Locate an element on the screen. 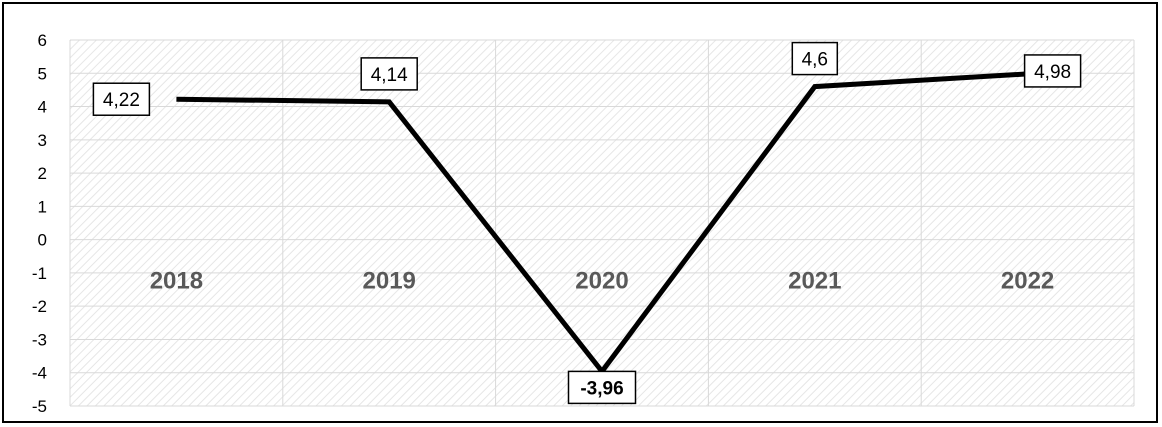 The width and height of the screenshot is (1162, 427). data-label-text: 4,22 is located at coordinates (121, 100).